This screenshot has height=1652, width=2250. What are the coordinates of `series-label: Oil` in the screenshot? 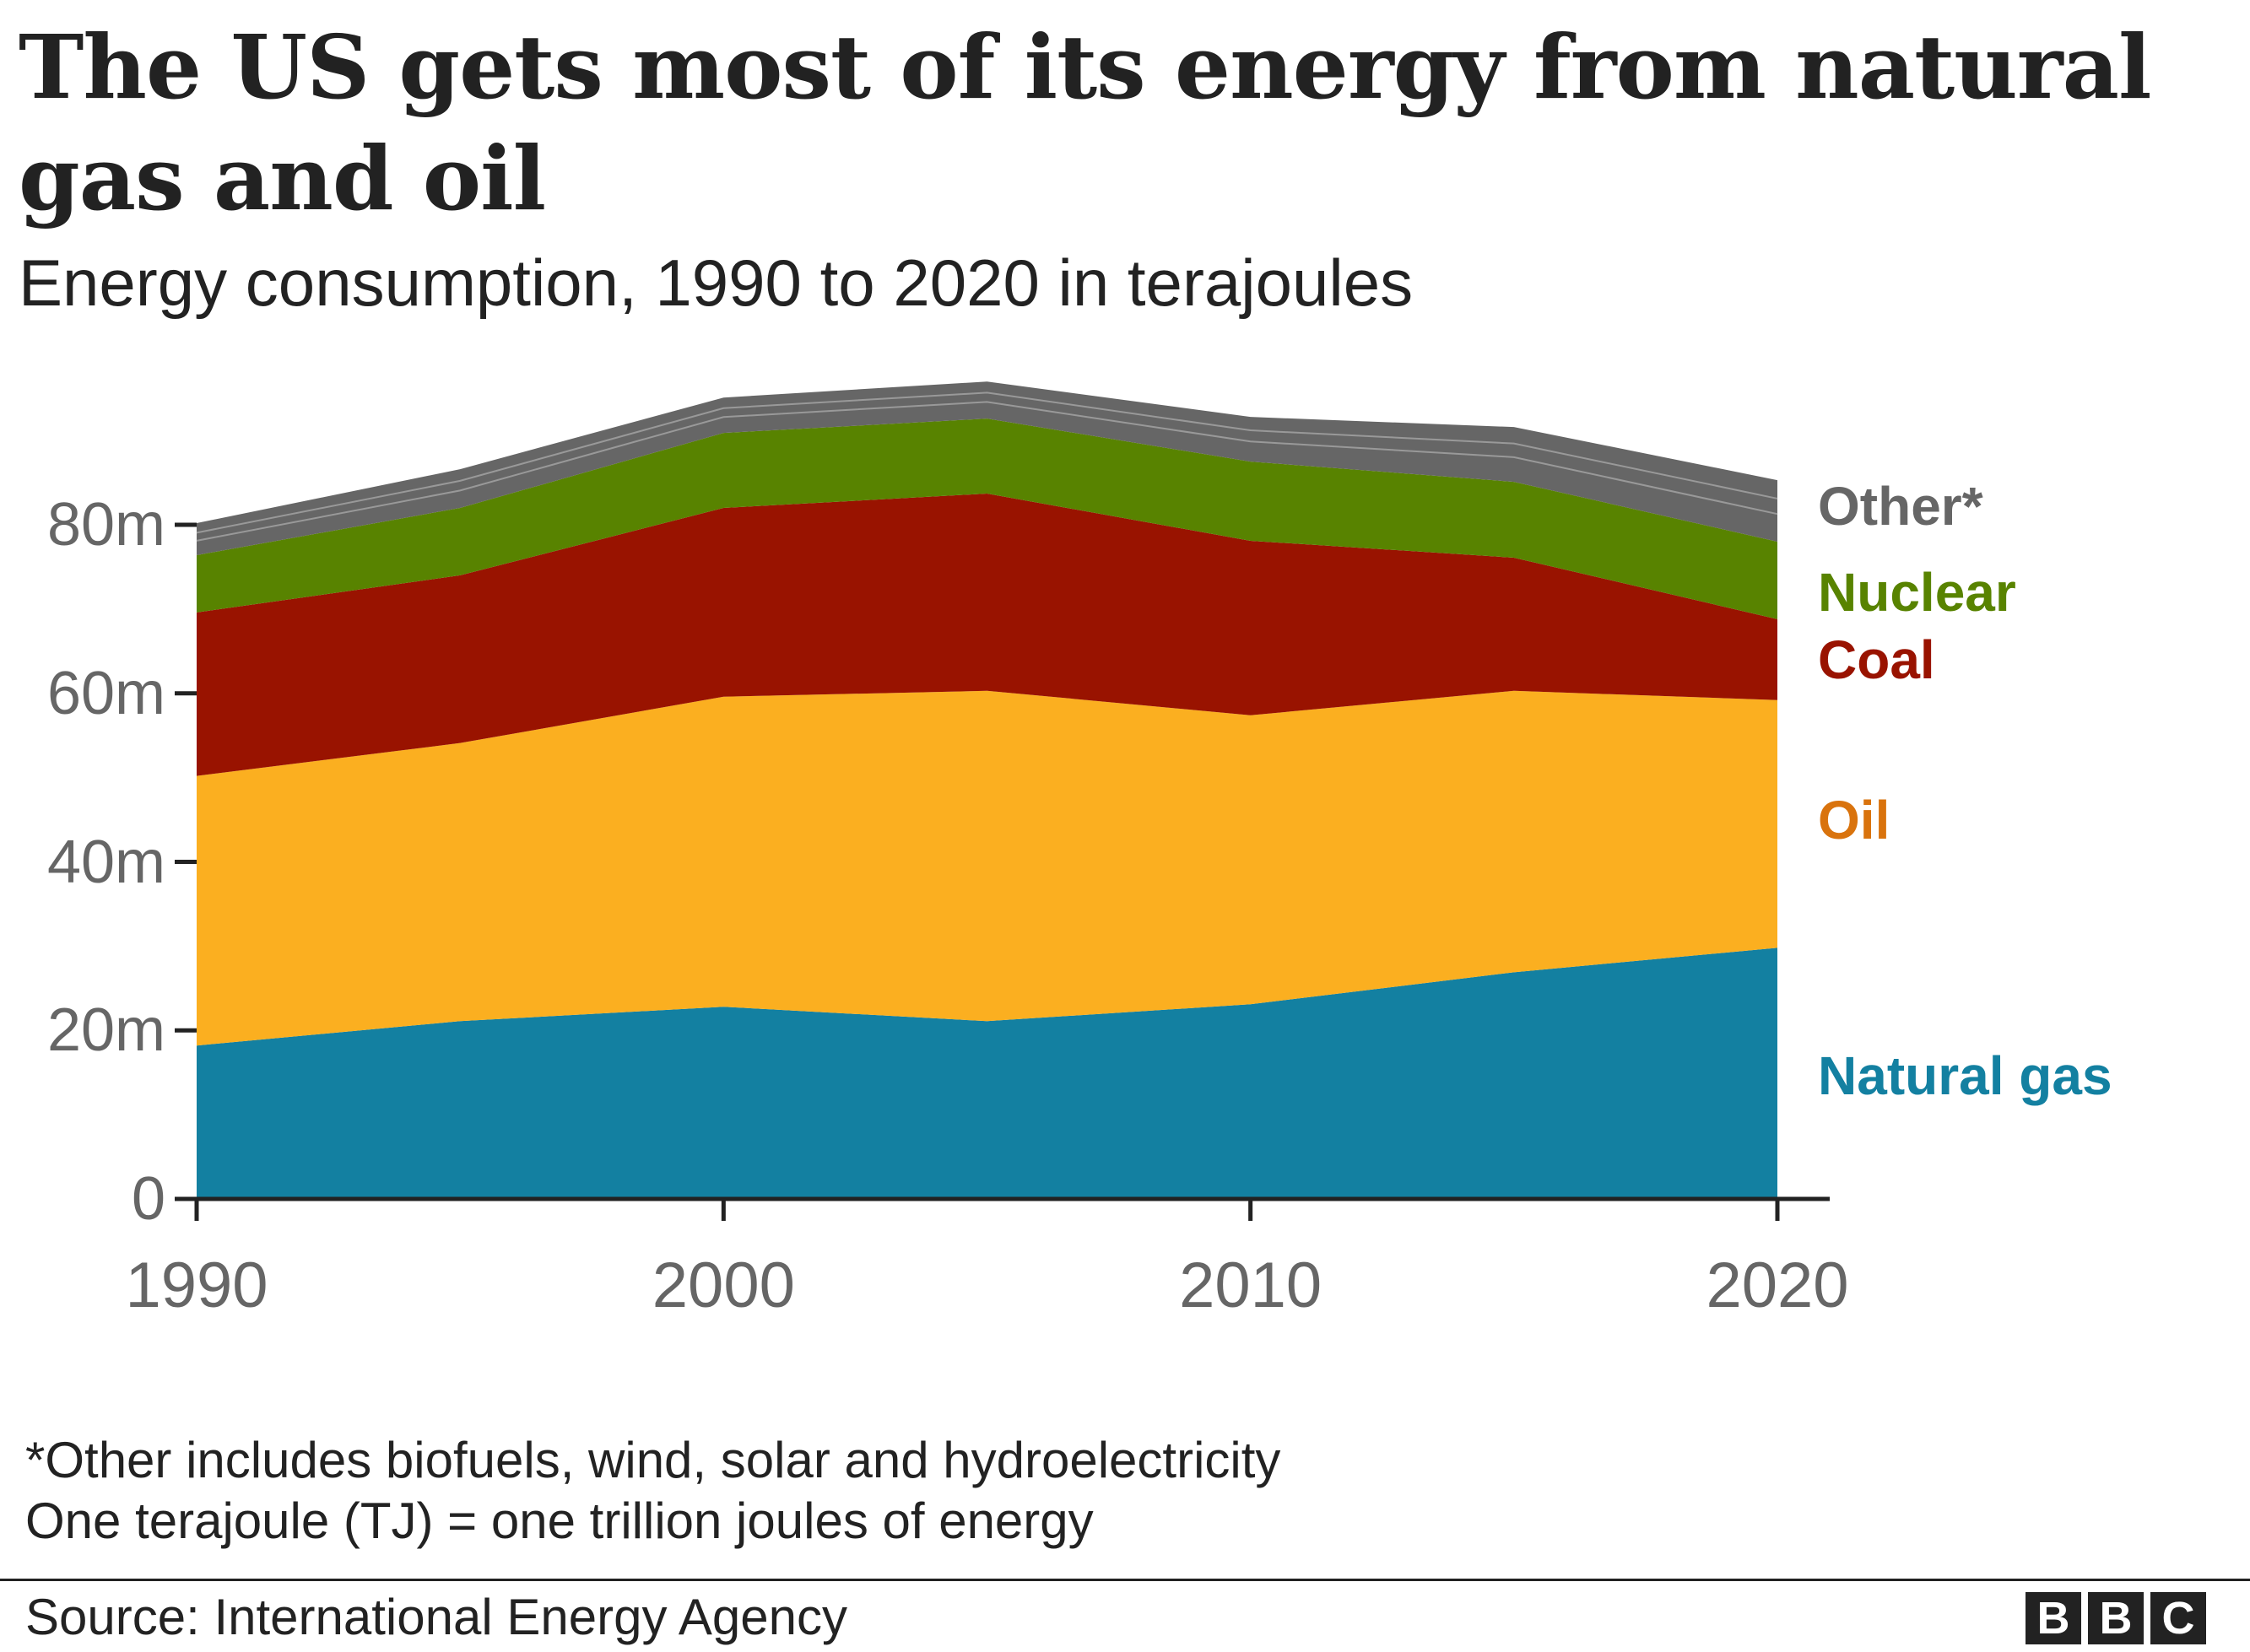 It's located at (1854, 820).